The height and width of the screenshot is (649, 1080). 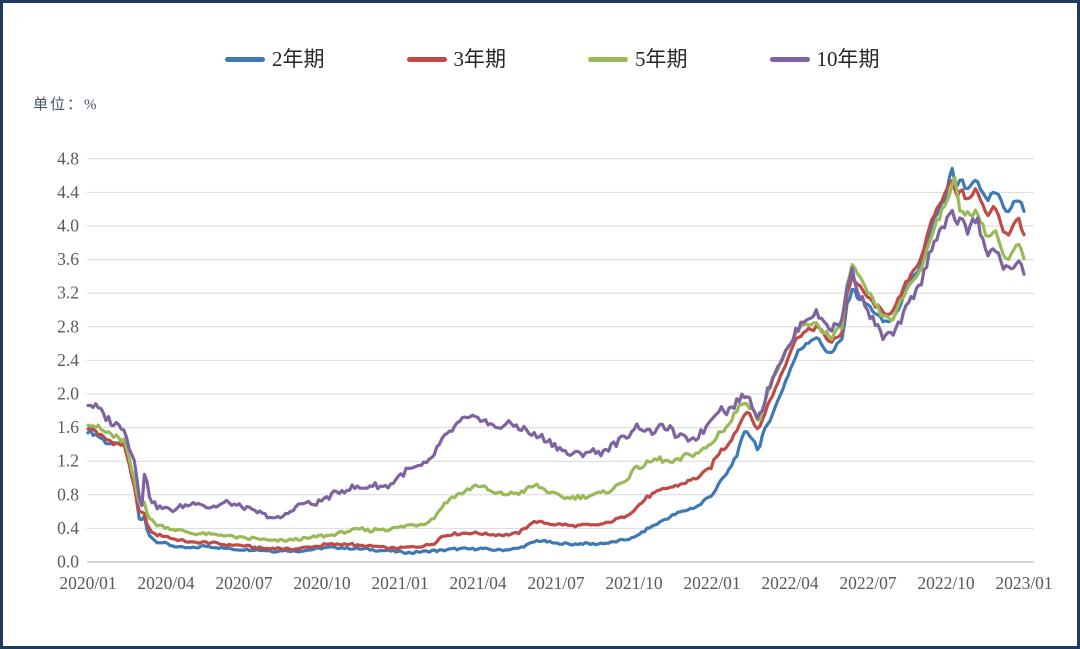 What do you see at coordinates (1023, 583) in the screenshot?
I see `x-axis-tick-label: 2023/01` at bounding box center [1023, 583].